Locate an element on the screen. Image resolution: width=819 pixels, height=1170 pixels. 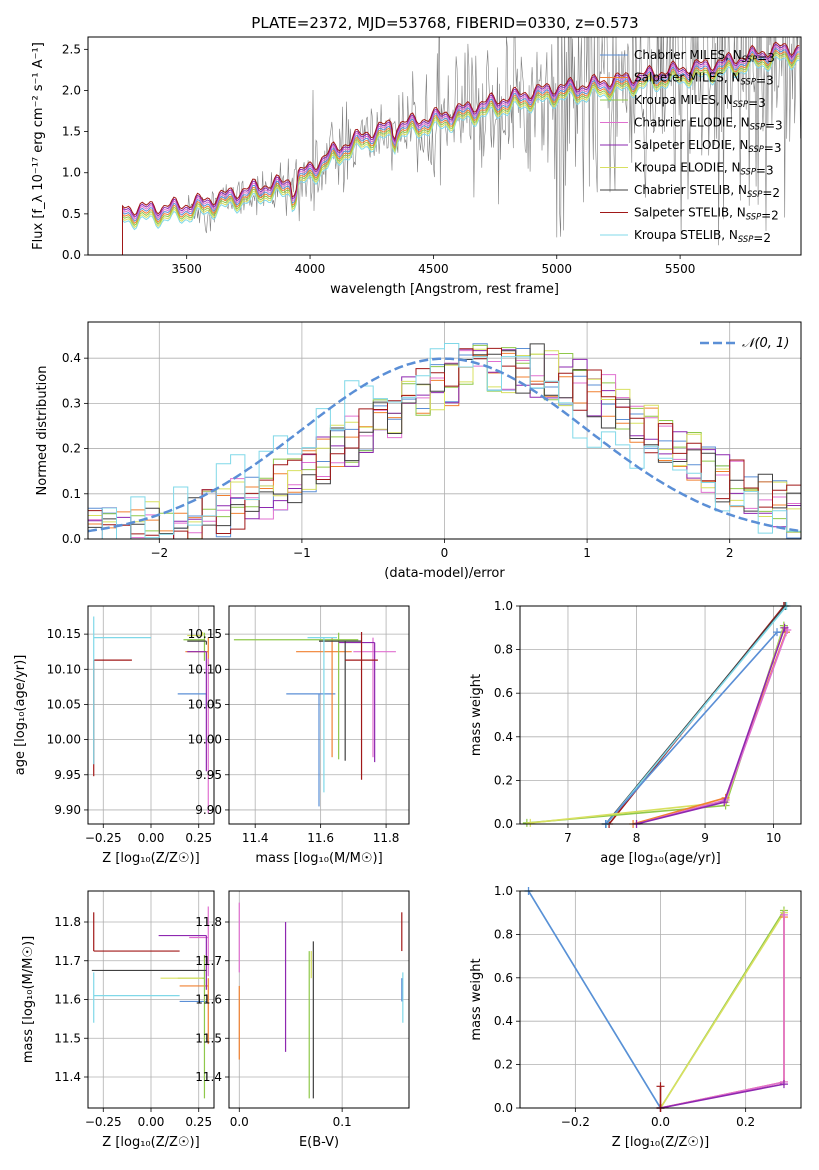
mass_vs_ebv-xtick-label: 0.1 is located at coordinates (342, 1122).